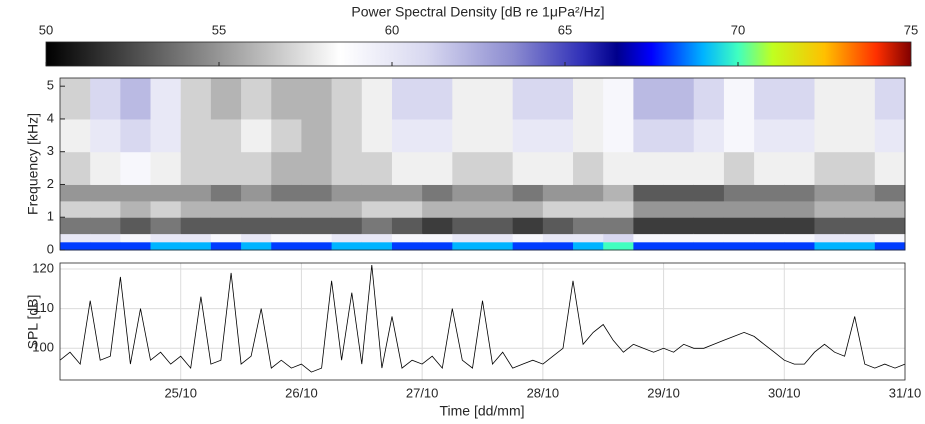  I want to click on colorbar-tick-label: 60, so click(392, 29).